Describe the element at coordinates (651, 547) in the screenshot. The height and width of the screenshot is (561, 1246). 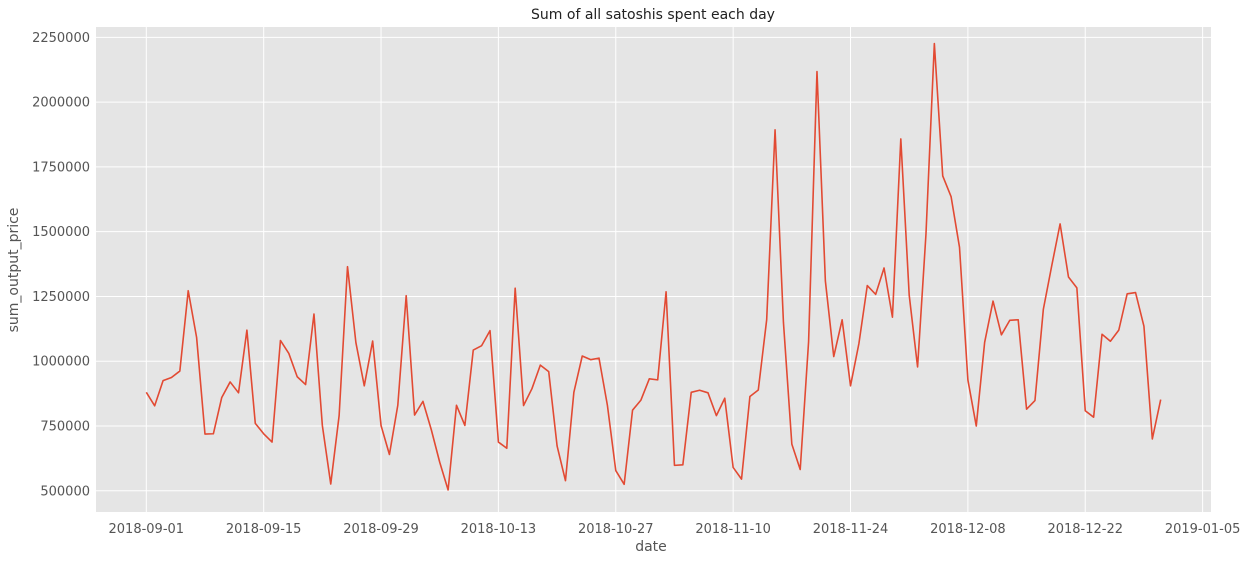
I see `x-axis-label: date` at that location.